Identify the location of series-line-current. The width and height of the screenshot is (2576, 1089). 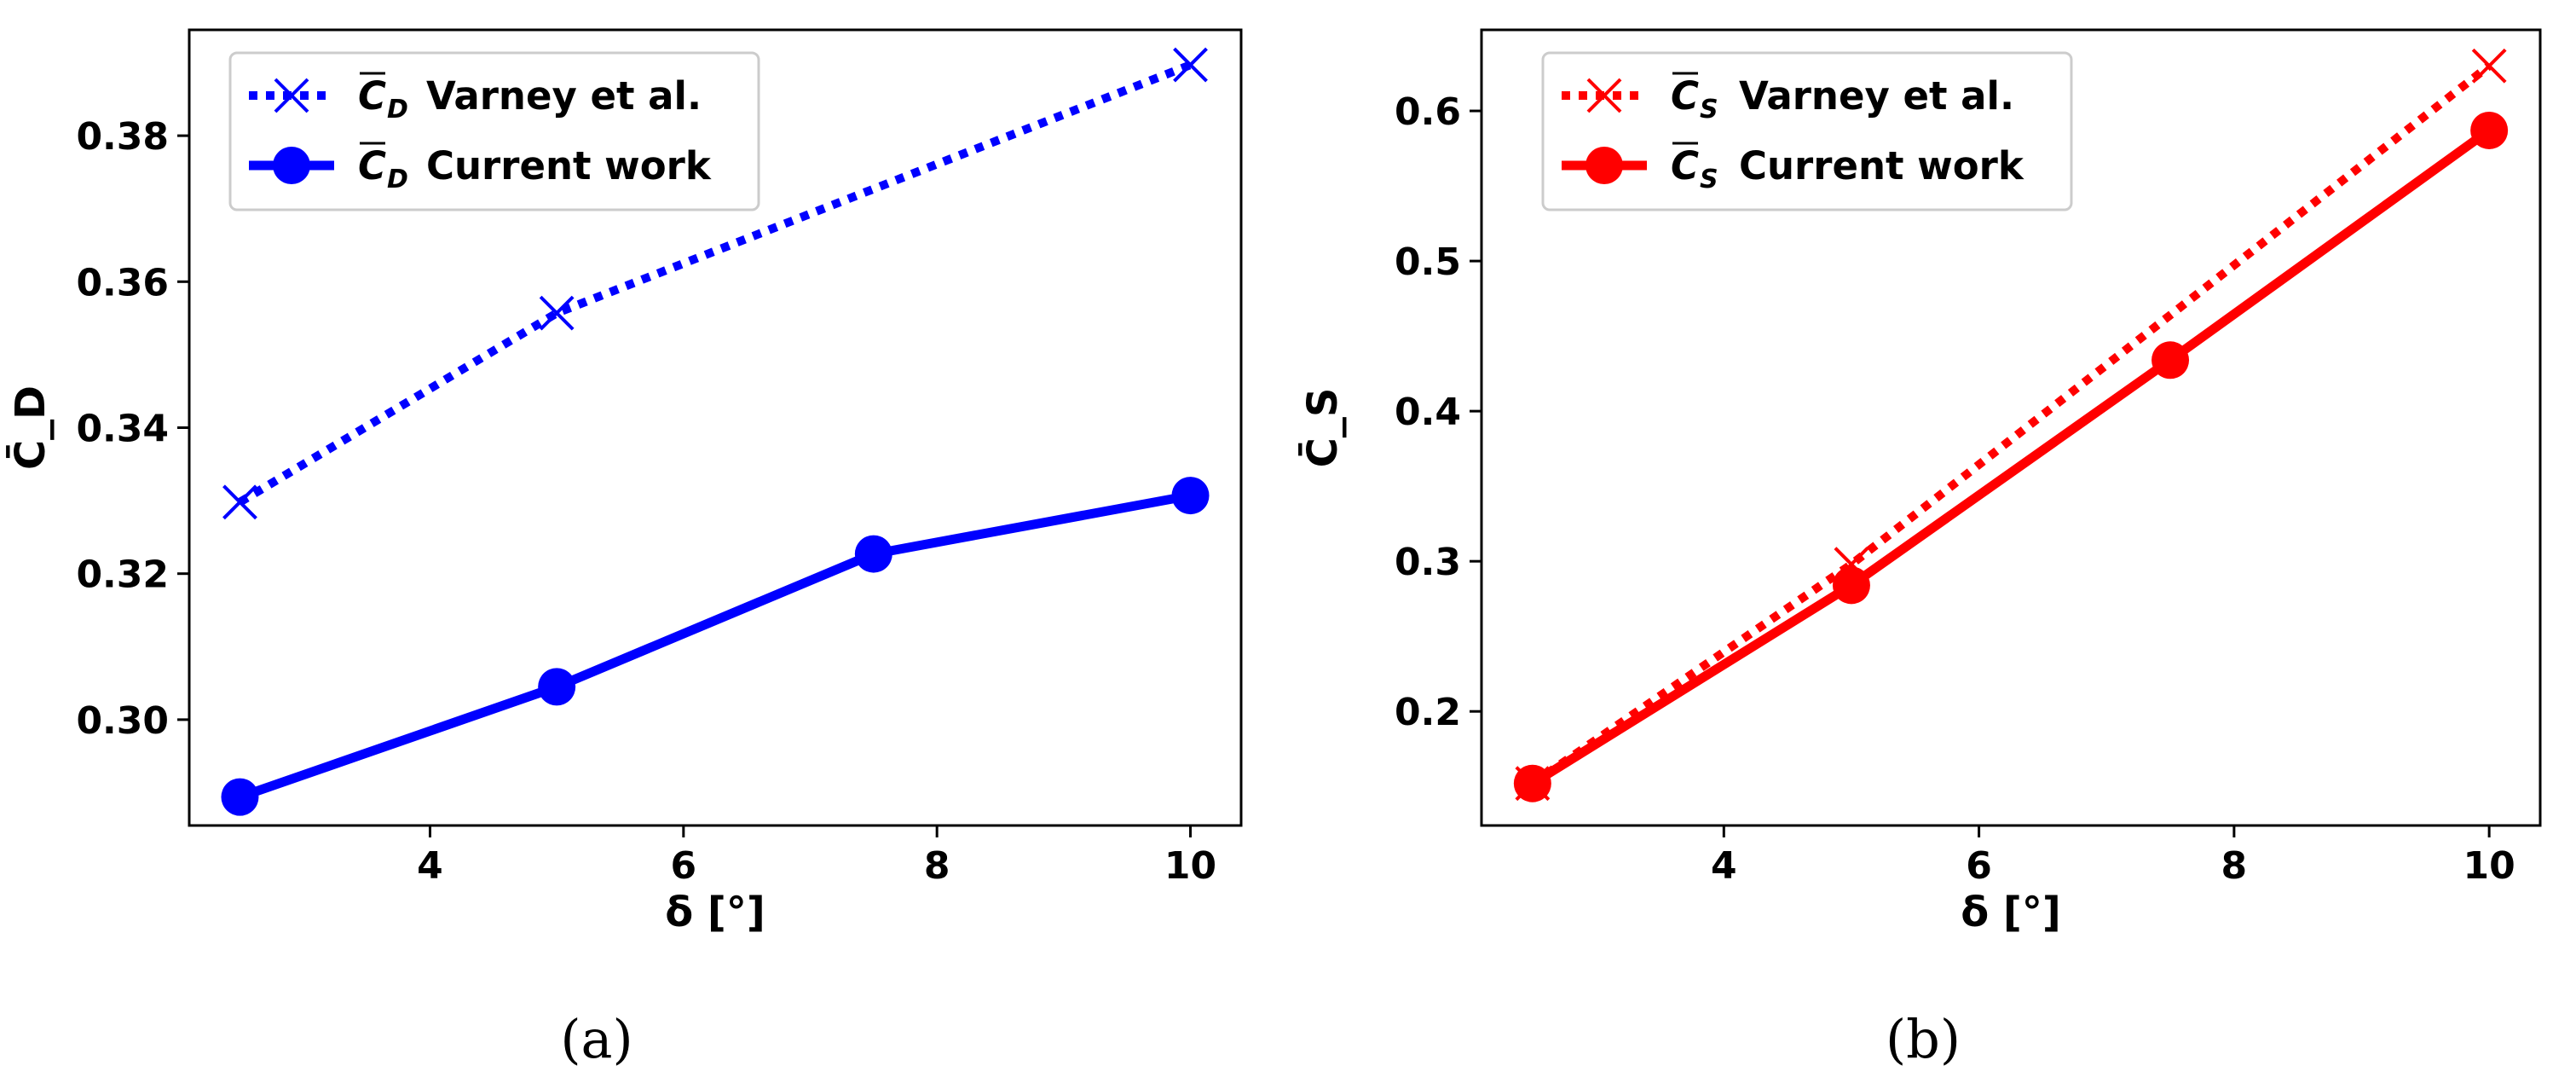
(715, 646).